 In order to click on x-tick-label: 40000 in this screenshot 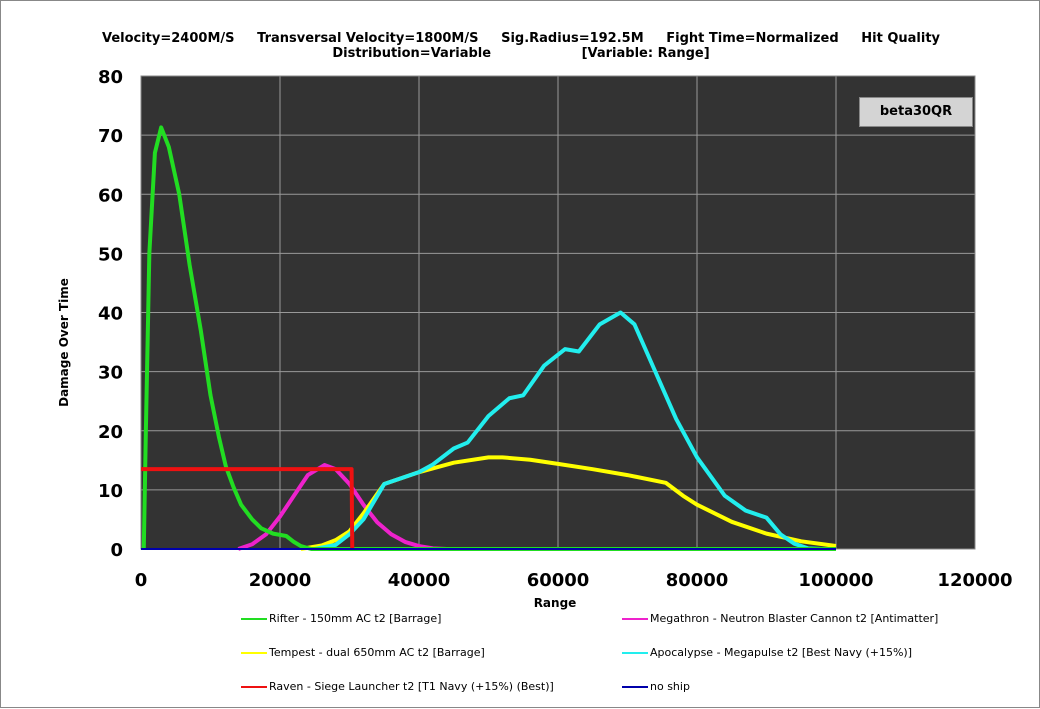, I will do `click(419, 580)`.